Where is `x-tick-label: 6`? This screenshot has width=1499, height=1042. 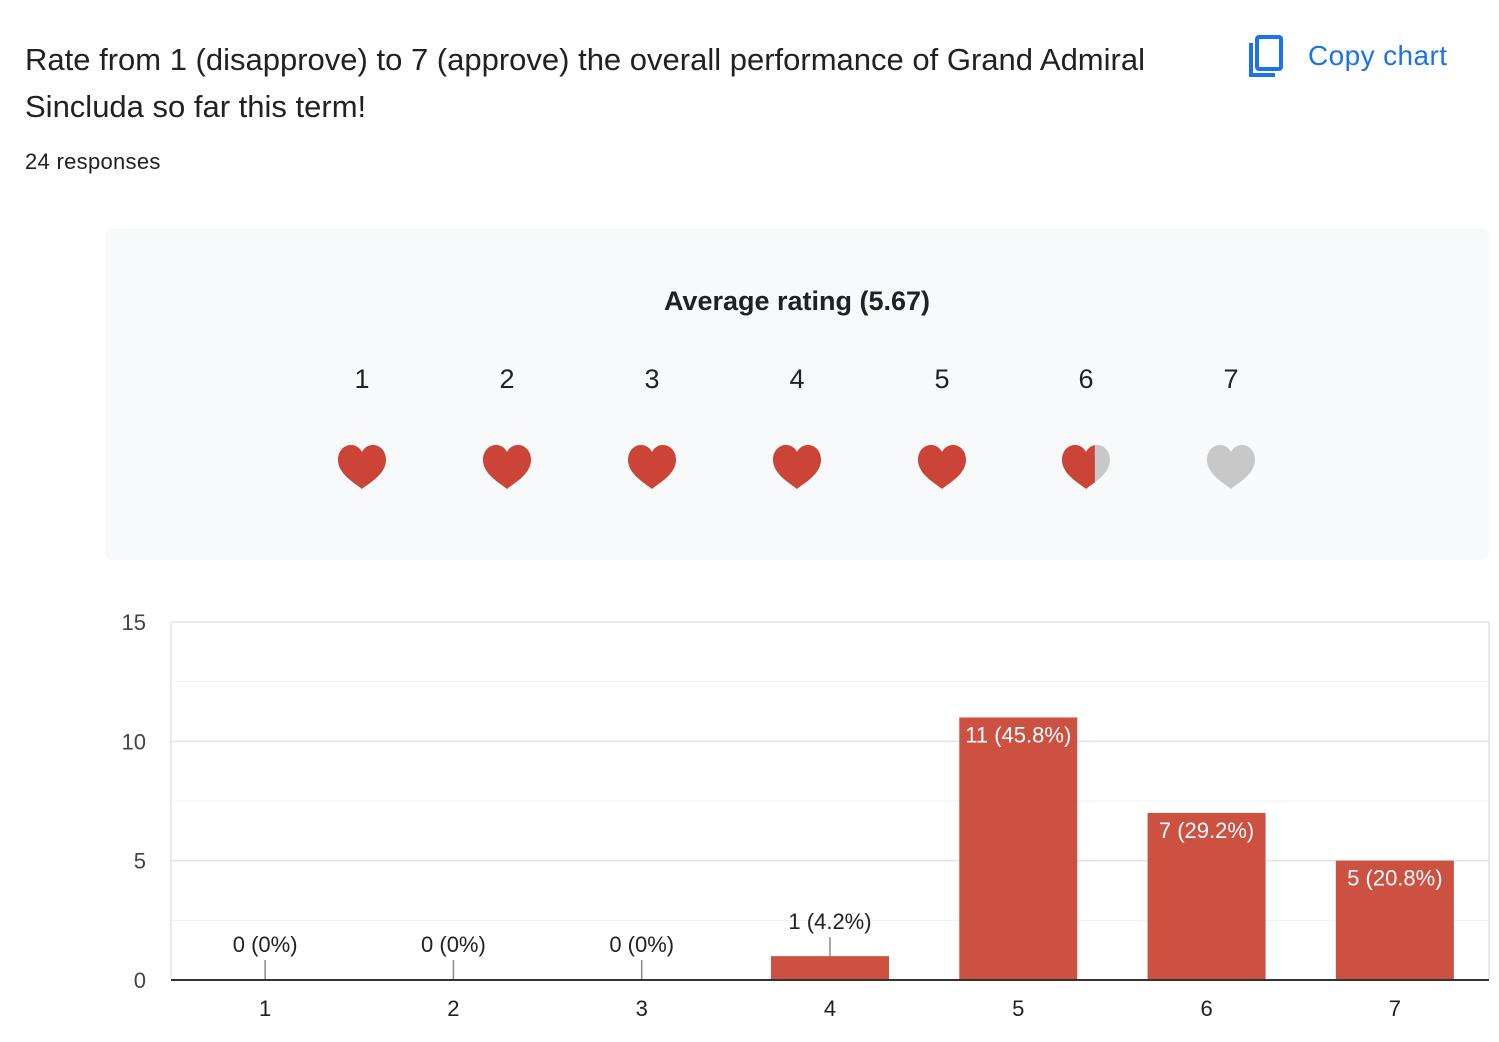 x-tick-label: 6 is located at coordinates (1206, 1008).